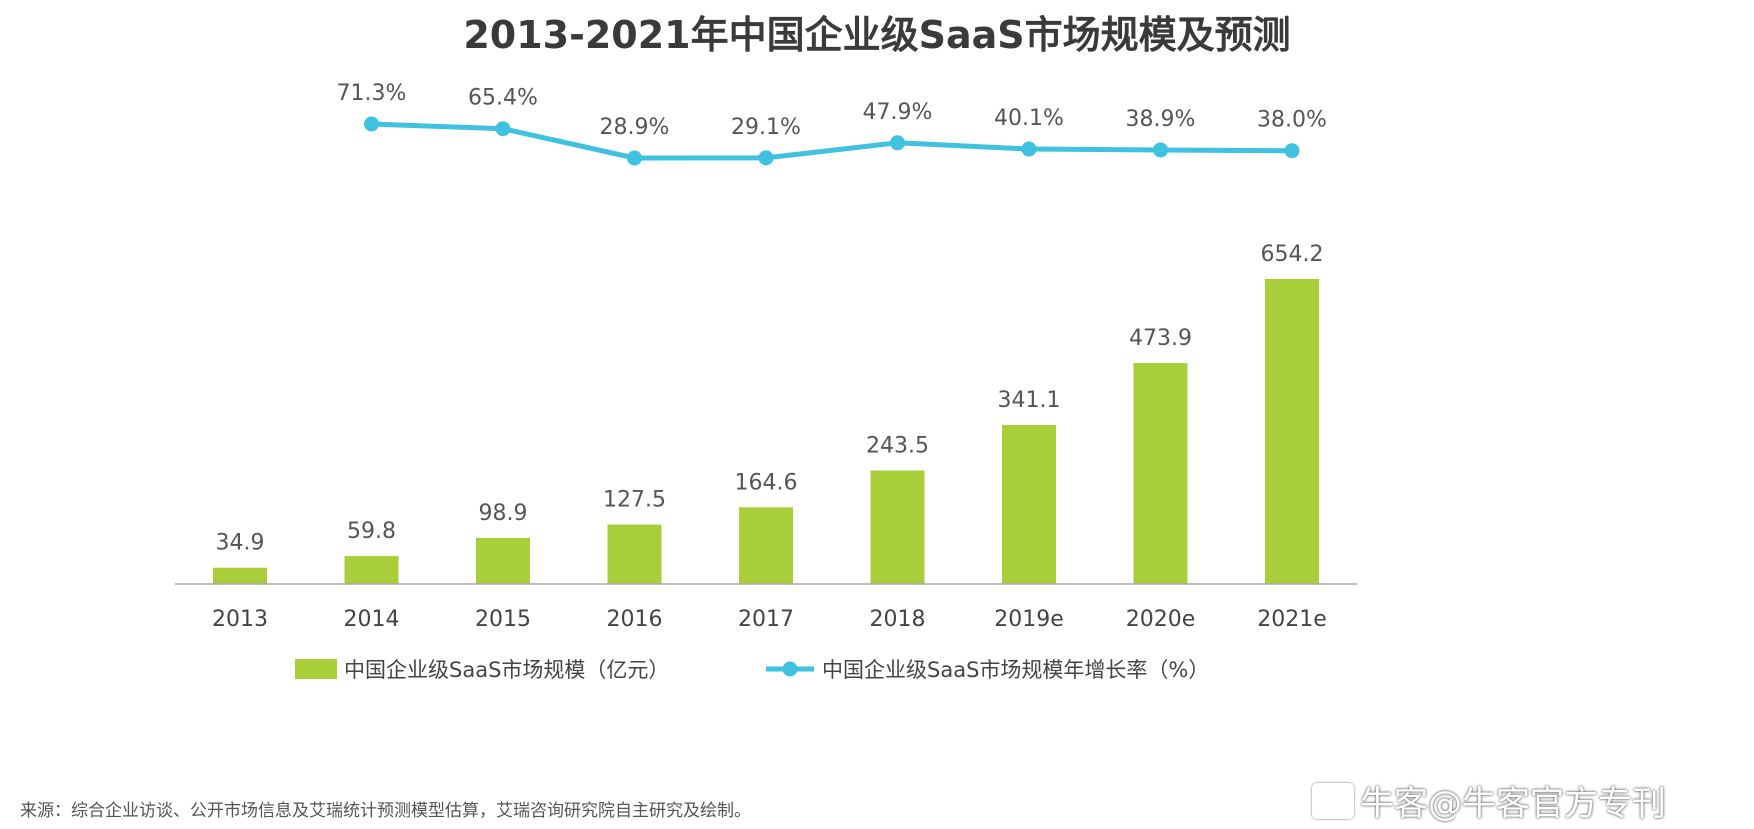 The height and width of the screenshot is (829, 1754). I want to click on bar-value-label: 59.8, so click(371, 531).